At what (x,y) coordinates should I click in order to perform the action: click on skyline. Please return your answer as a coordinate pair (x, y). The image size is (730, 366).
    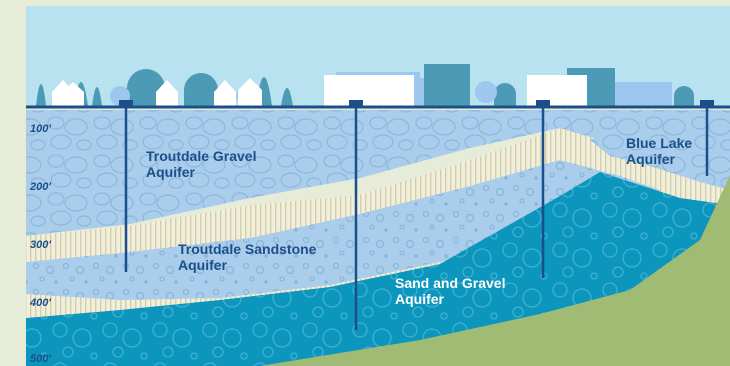
    Looking at the image, I should click on (365, 85).